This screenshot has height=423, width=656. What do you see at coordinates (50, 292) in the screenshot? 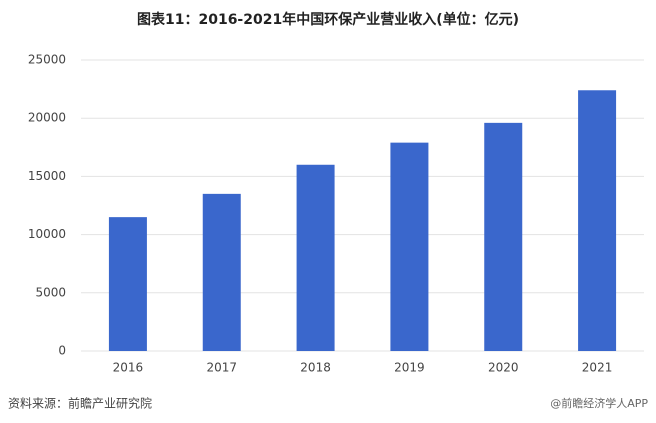
I see `y-tick-label: 5000` at bounding box center [50, 292].